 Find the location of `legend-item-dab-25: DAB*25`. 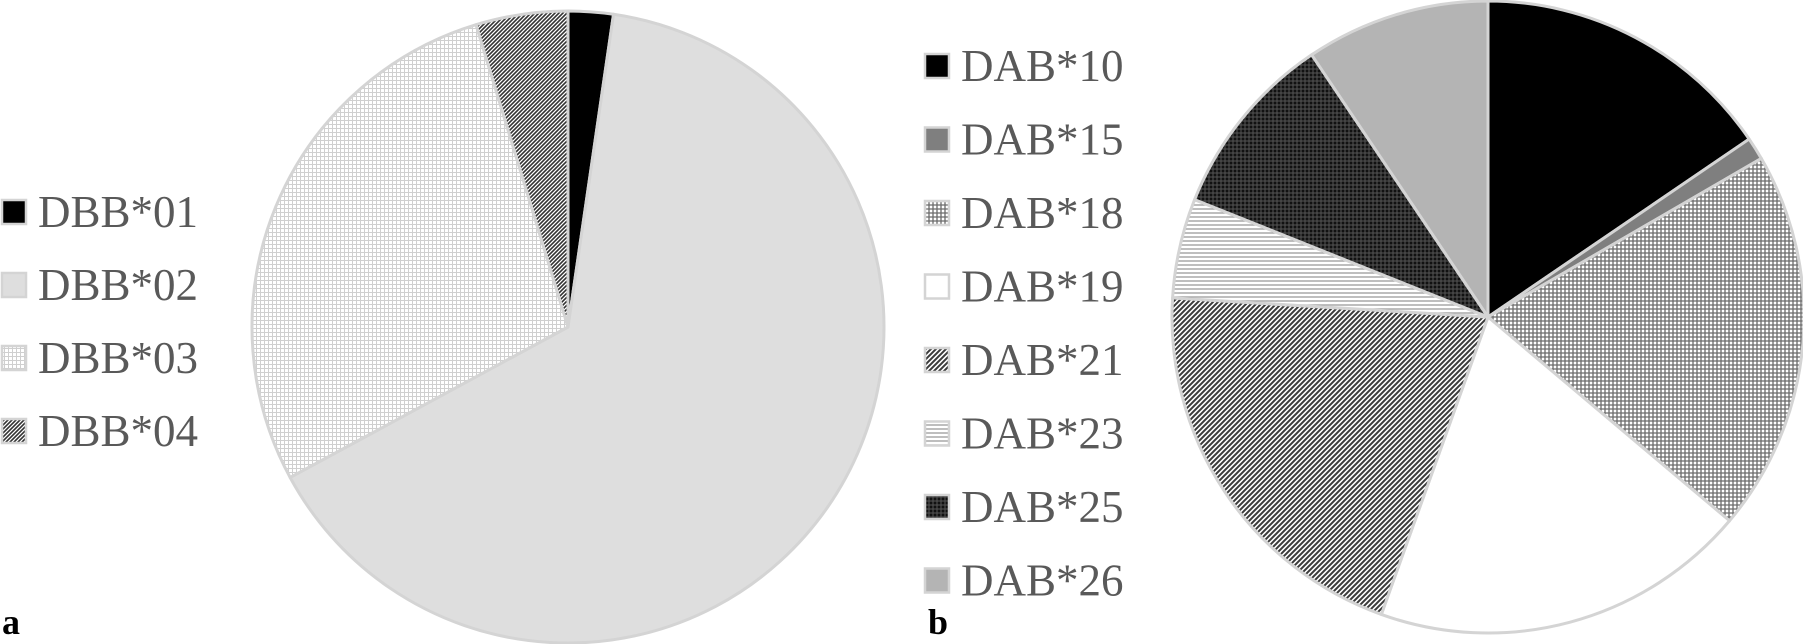

legend-item-dab-25: DAB*25 is located at coordinates (1023, 507).